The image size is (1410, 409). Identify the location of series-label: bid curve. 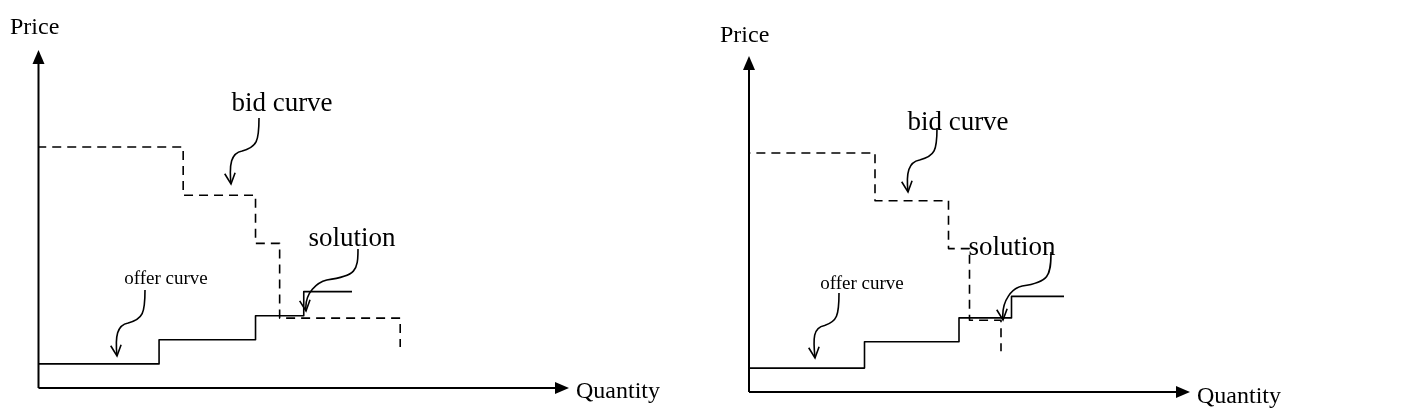
(958, 121).